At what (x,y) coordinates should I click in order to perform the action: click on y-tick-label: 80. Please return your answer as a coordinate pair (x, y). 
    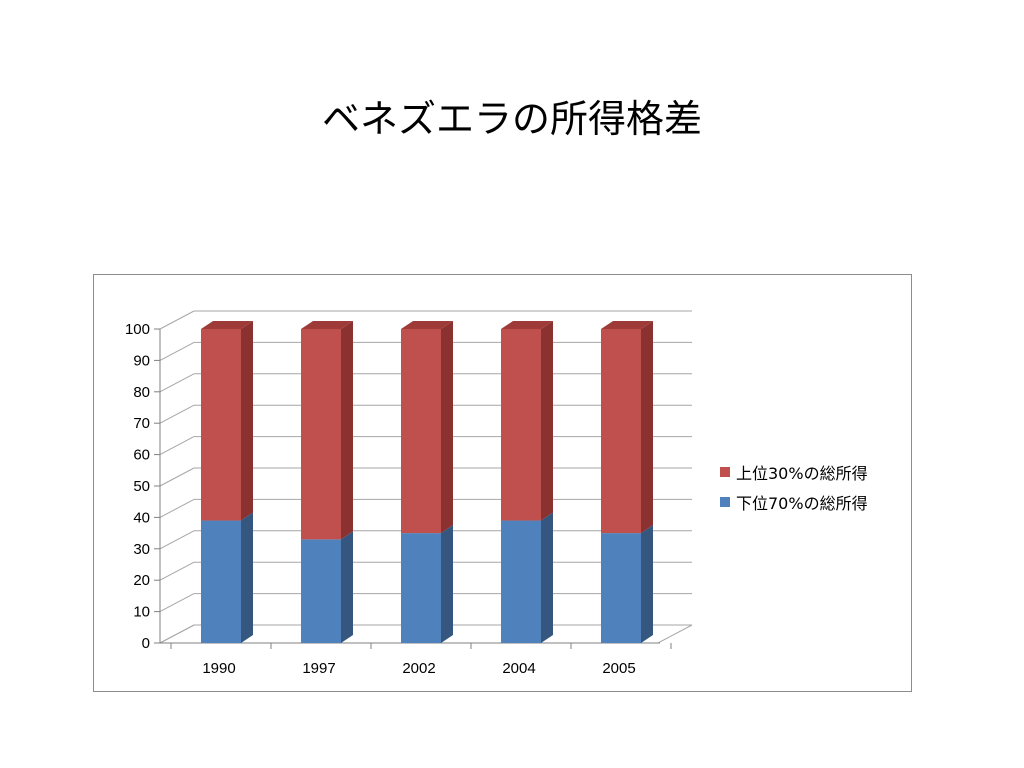
    Looking at the image, I should click on (141, 392).